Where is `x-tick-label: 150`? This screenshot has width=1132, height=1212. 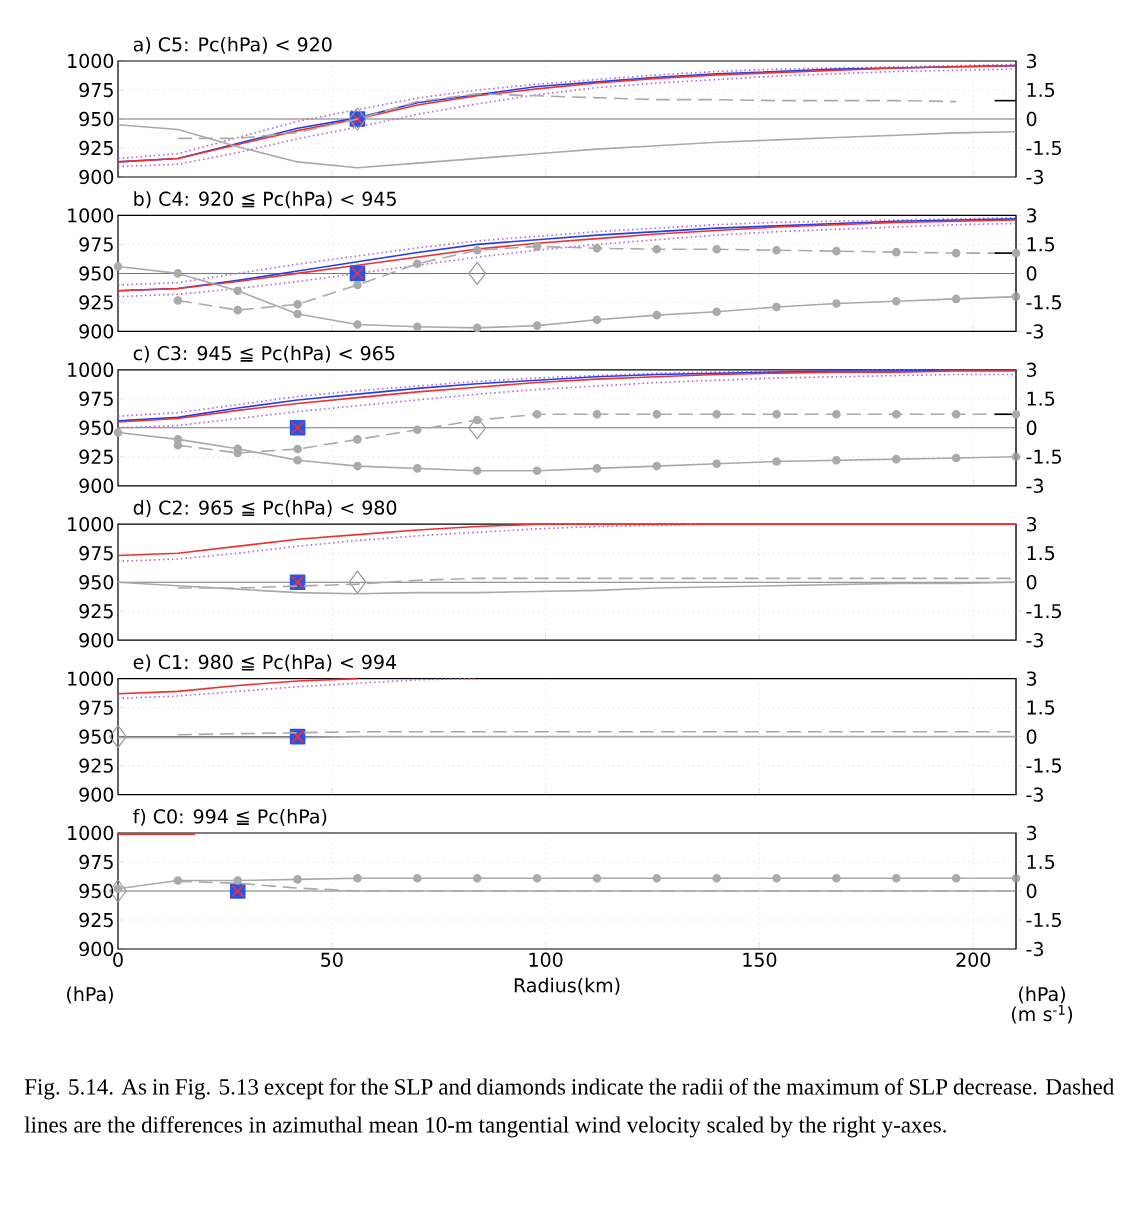 x-tick-label: 150 is located at coordinates (760, 959).